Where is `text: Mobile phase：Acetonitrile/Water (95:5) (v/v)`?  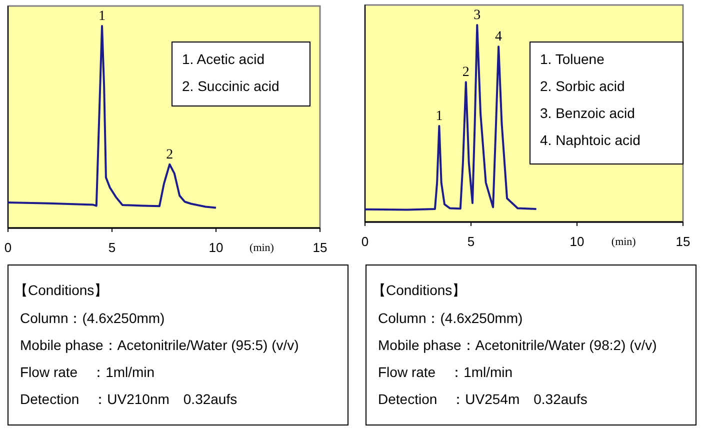
text: Mobile phase：Acetonitrile/Water (95:5) (v/v) is located at coordinates (159, 345).